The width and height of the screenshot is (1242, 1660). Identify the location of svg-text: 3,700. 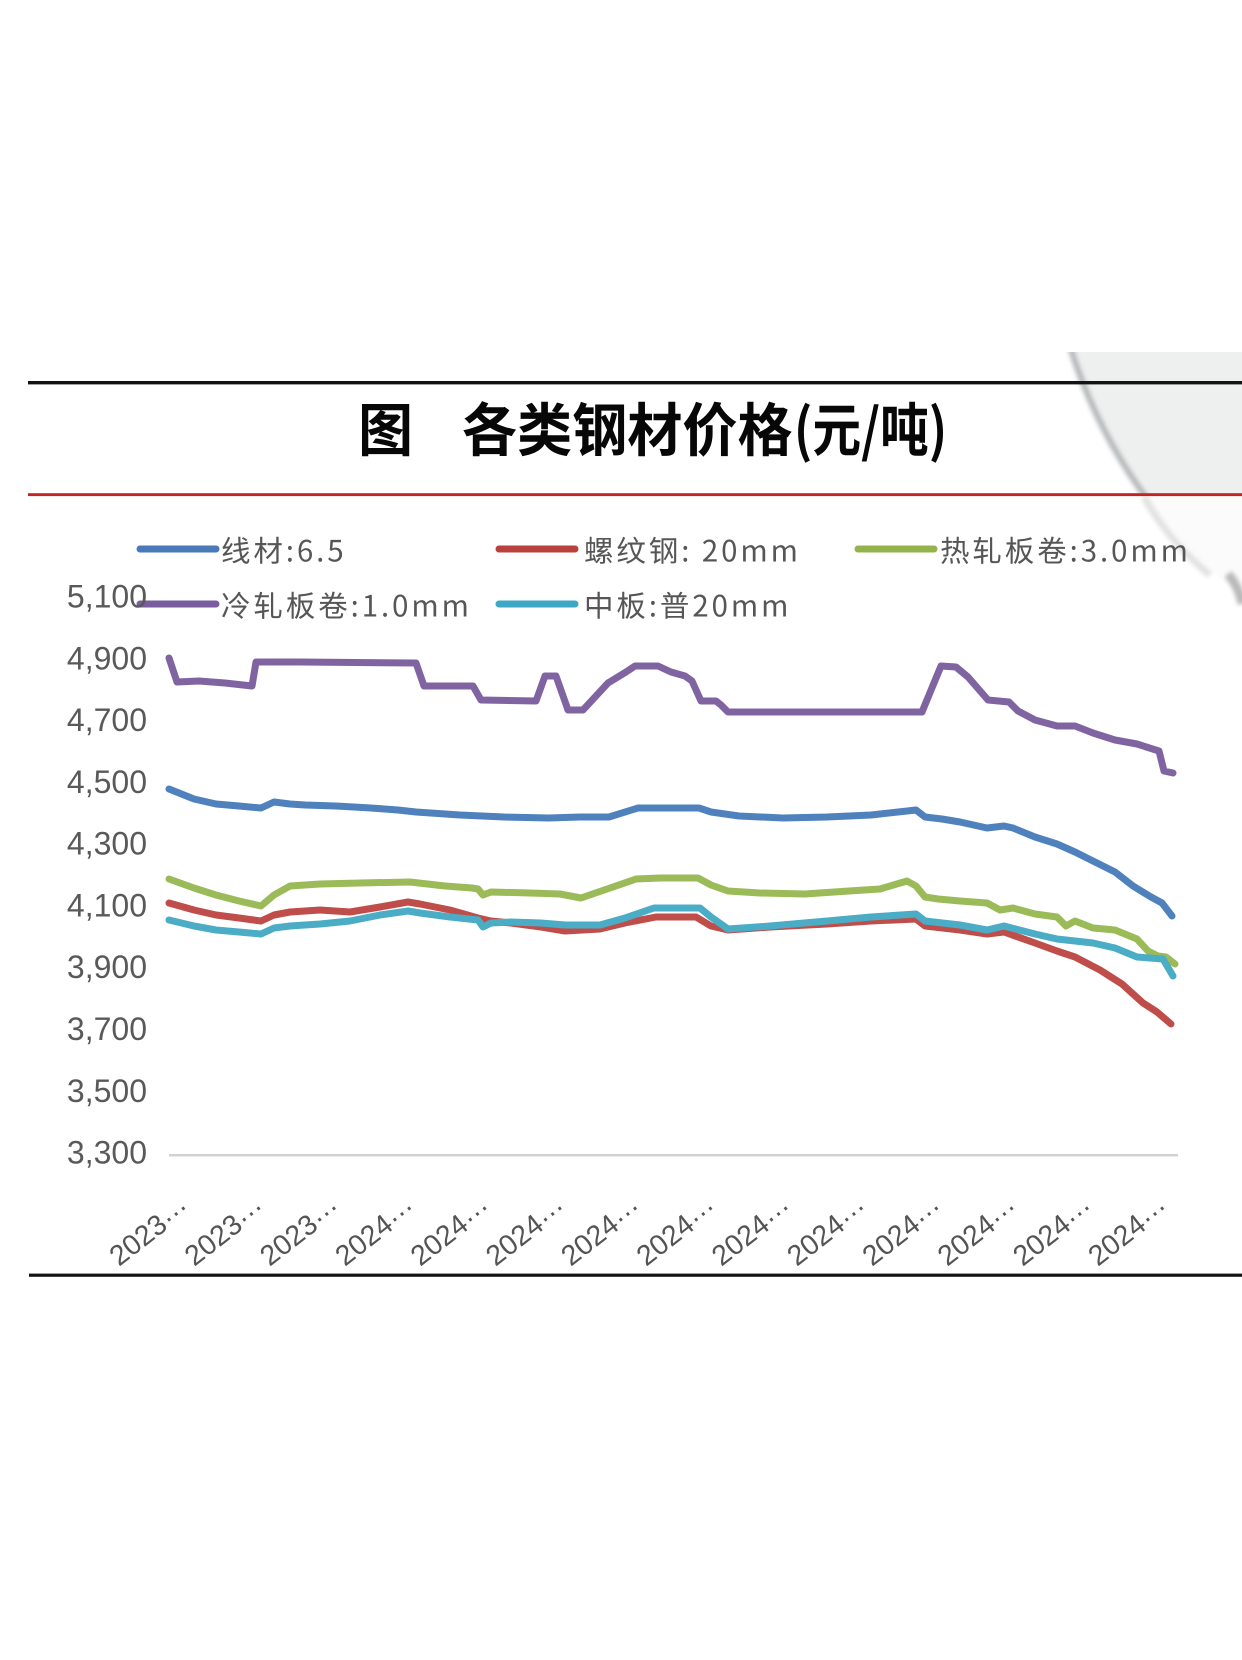
(107, 1029).